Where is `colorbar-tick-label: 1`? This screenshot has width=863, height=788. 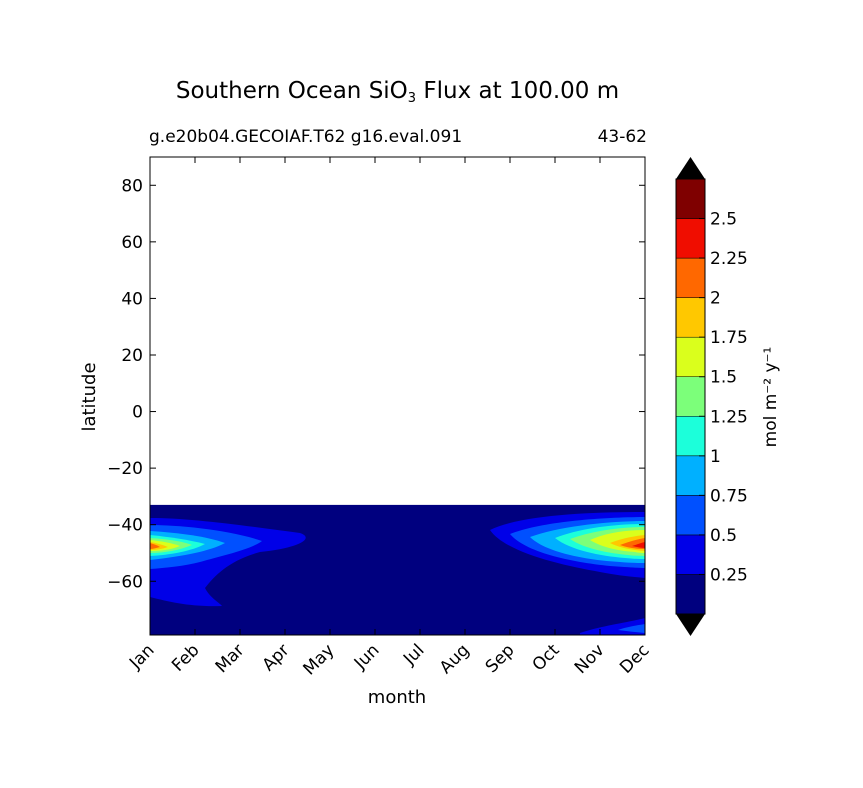 colorbar-tick-label: 1 is located at coordinates (715, 457).